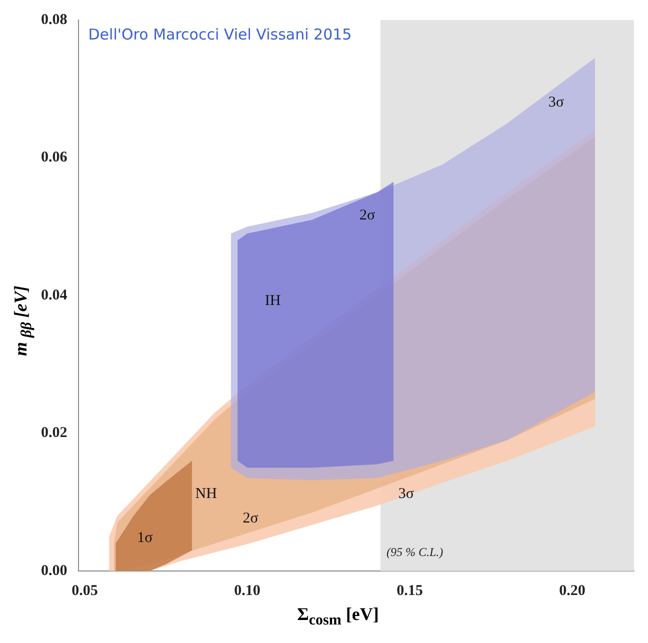 The width and height of the screenshot is (648, 643). I want to click on annotation: Dell'Oro Marcocci Viel Vissani 2015, so click(220, 34).